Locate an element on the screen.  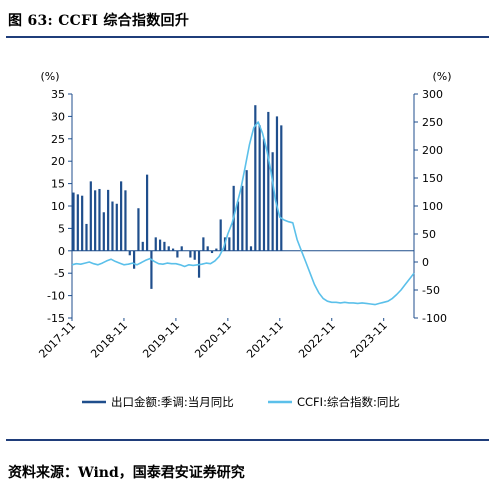
right-tick-label: 200 is located at coordinates (432, 150).